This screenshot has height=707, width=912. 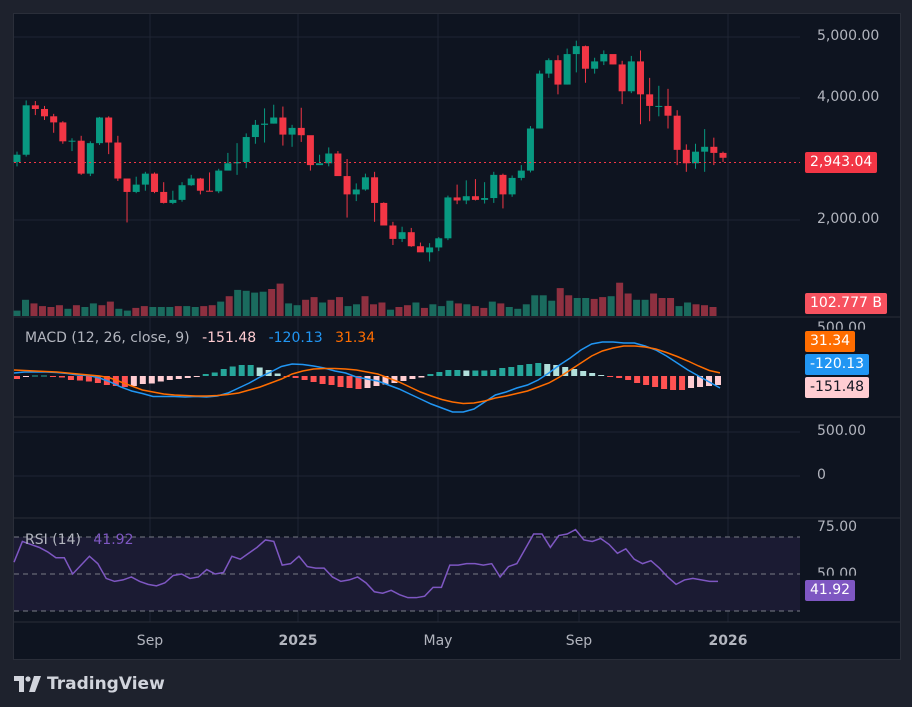 What do you see at coordinates (837, 387) in the screenshot?
I see `histogram-tag: -151.48` at bounding box center [837, 387].